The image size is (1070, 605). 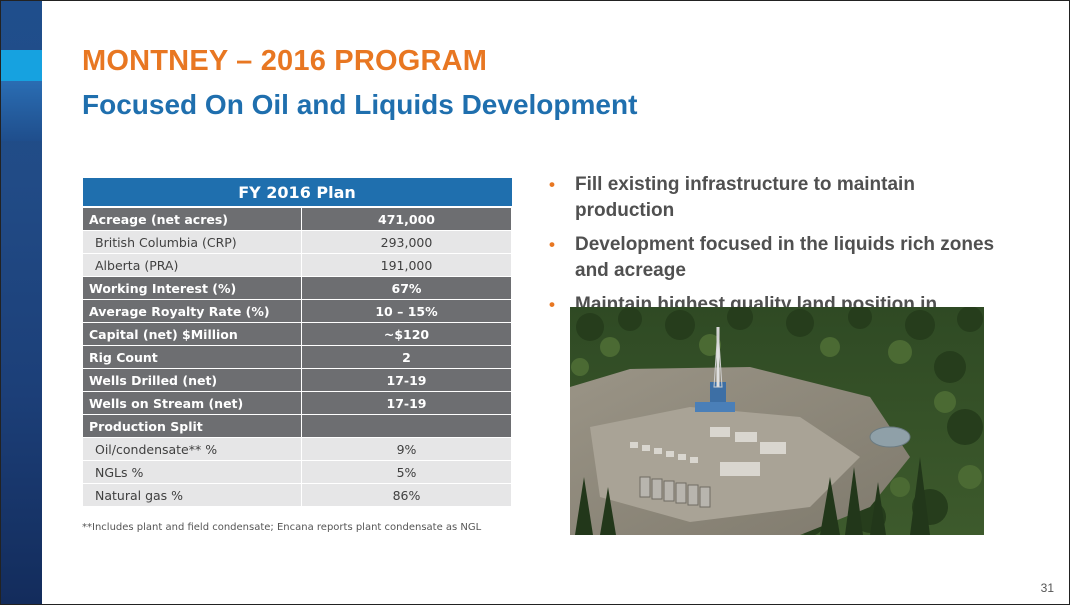 I want to click on row-label: Oil/condensate** %, so click(x=192, y=449).